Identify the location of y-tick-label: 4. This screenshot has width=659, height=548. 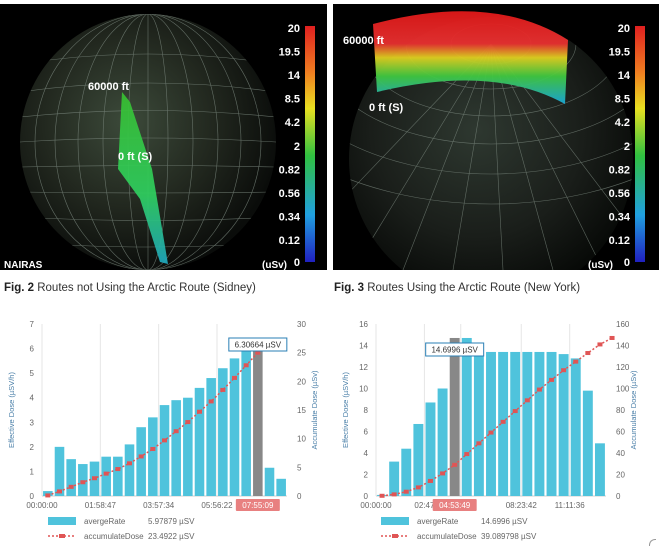
(366, 453).